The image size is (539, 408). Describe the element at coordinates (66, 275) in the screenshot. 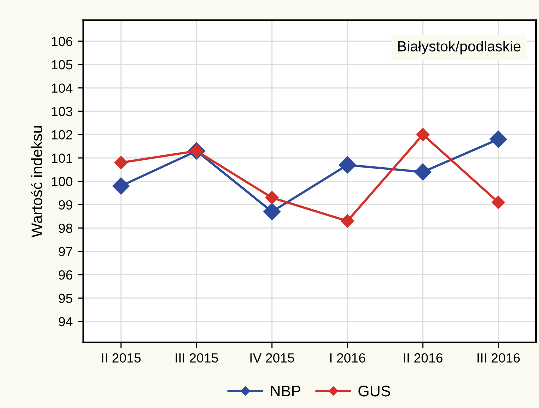

I see `y-tick-label: 96` at that location.